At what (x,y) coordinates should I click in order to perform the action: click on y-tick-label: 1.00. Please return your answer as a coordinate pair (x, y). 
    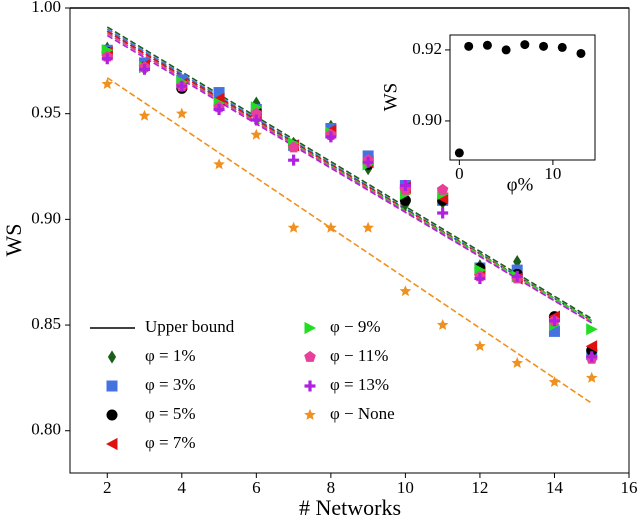
    Looking at the image, I should click on (46, 8).